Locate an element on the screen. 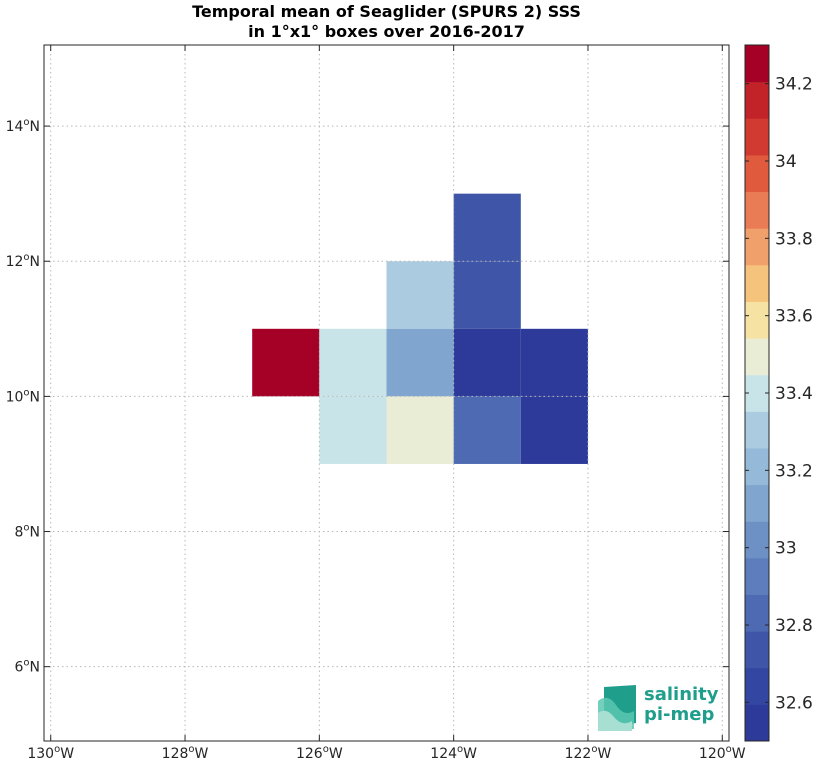  colorbar-tick-label-5: 33.6 is located at coordinates (794, 317).